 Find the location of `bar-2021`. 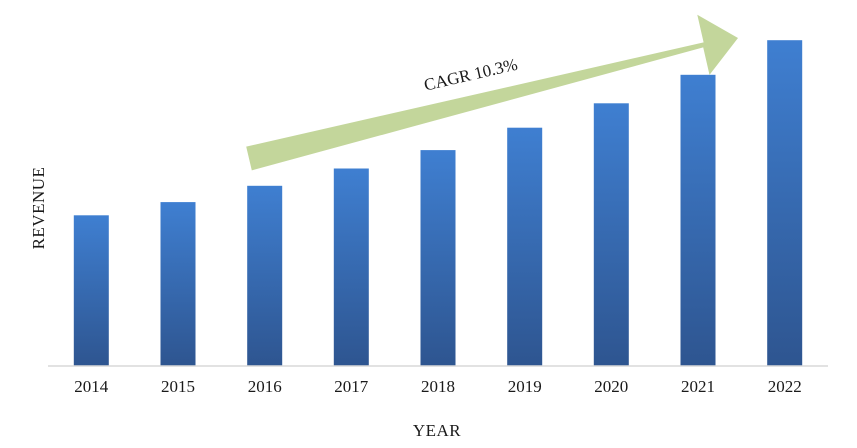

bar-2021 is located at coordinates (698, 220).